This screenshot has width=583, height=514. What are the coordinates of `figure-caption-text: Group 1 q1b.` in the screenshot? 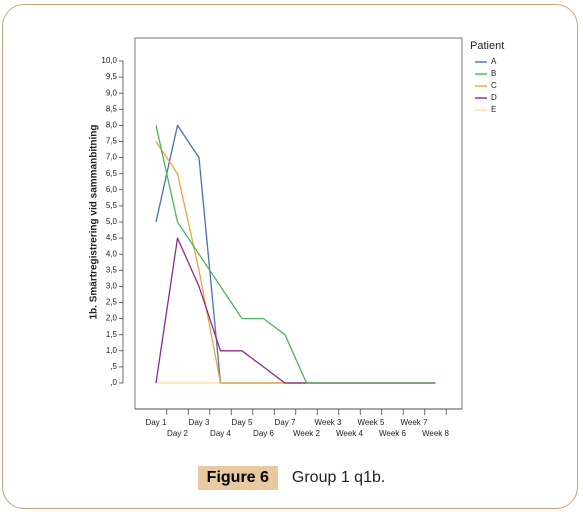 It's located at (338, 477).